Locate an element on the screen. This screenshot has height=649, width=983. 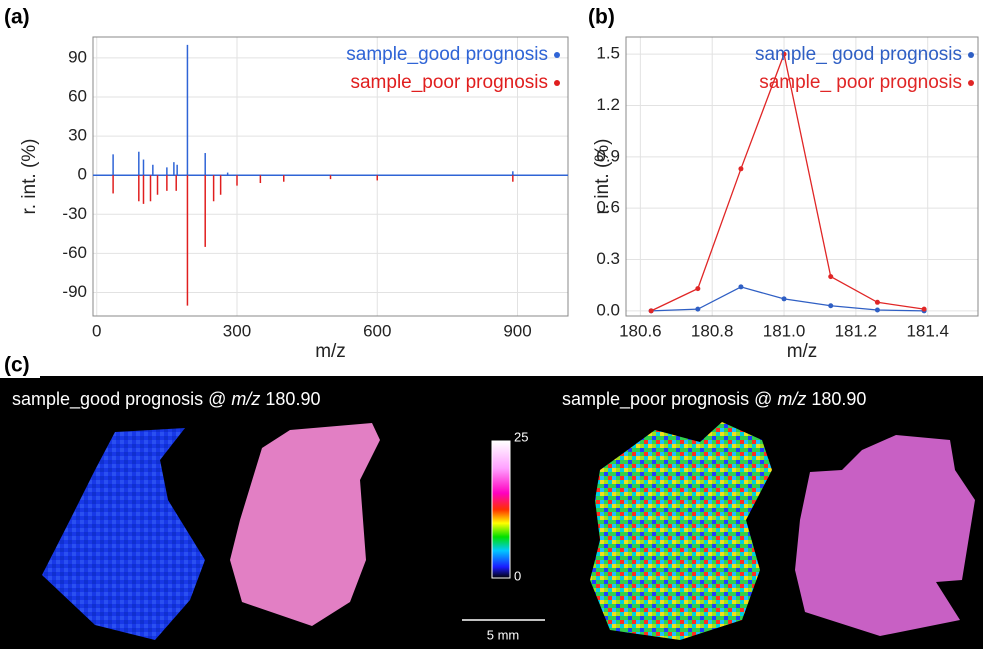
y-tick-label: 90 is located at coordinates (77, 56).